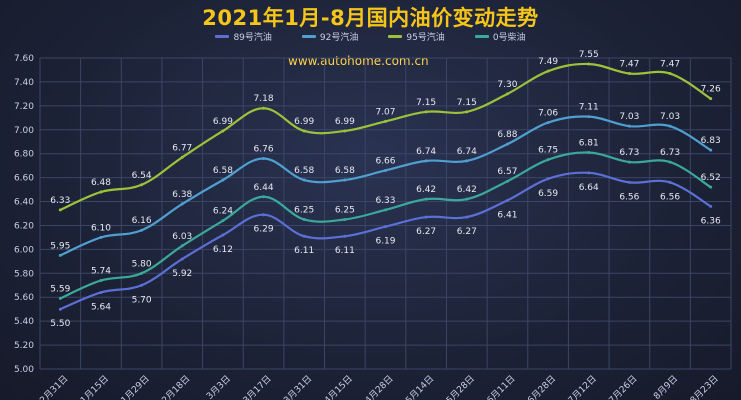  Describe the element at coordinates (542, 386) in the screenshot. I see `x-tick-label: 6月28日` at that location.